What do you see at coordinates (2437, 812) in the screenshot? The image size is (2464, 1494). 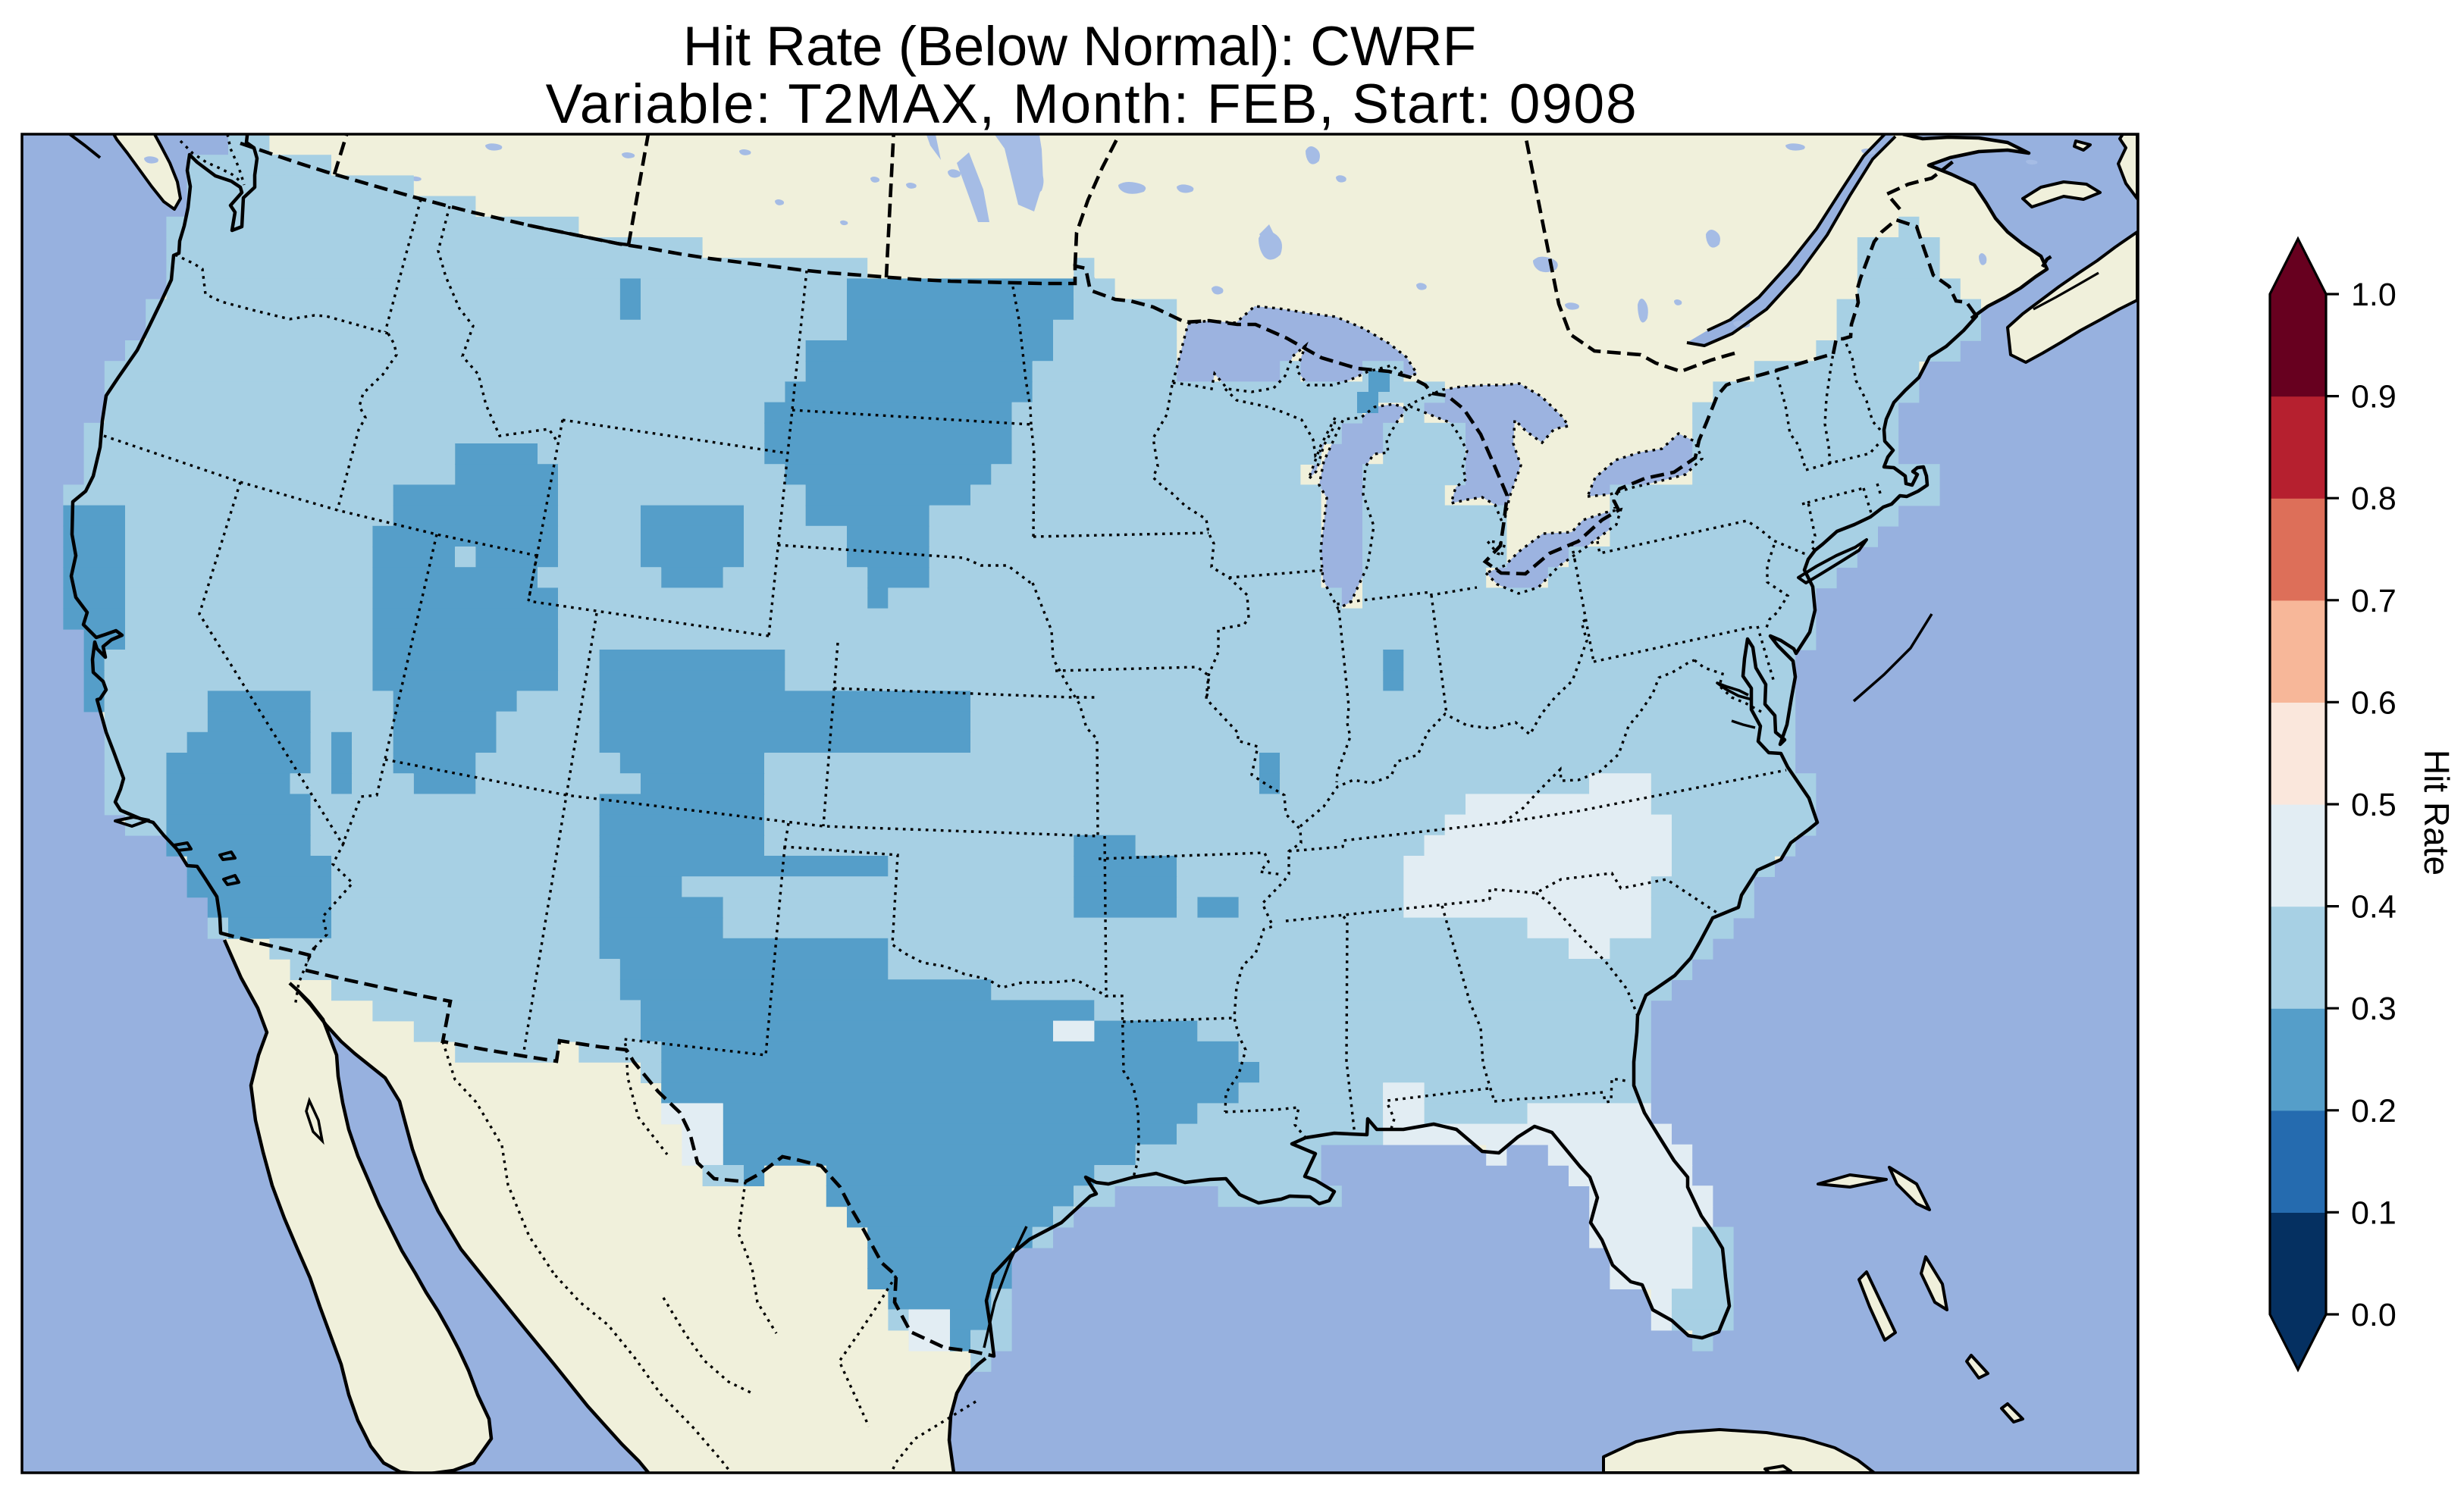 I see `svg-text: Hit Rate` at bounding box center [2437, 812].